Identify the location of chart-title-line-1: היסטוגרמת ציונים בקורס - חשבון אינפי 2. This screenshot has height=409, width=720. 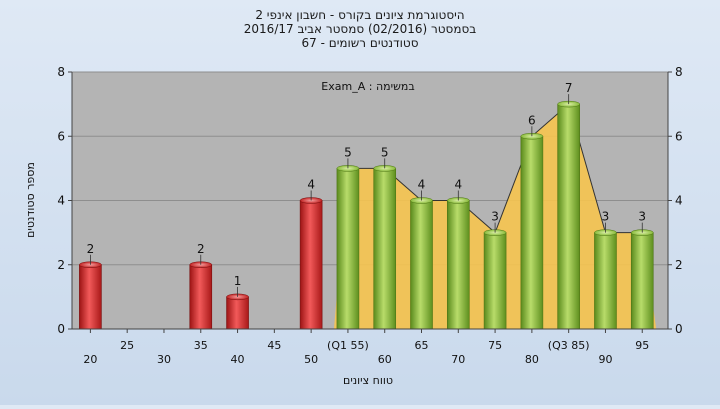
(359, 15).